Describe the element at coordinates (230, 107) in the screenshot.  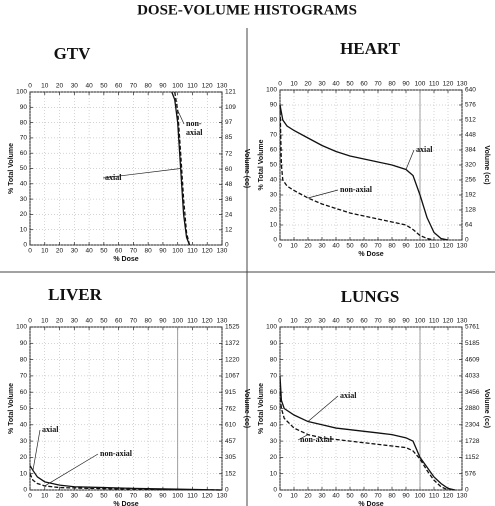
I see `y2-tick-label: 109` at that location.